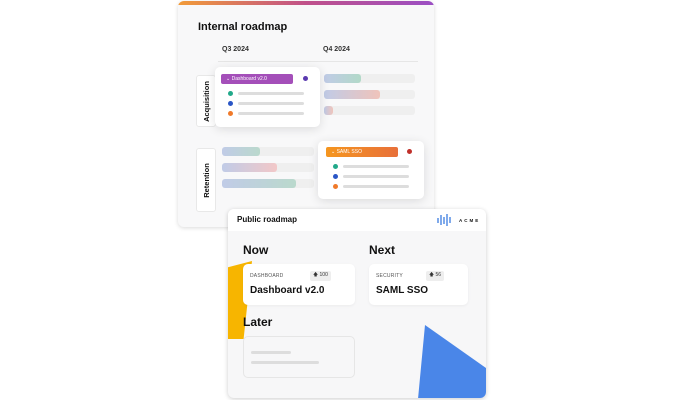 The image size is (700, 400). I want to click on row-acquisition: Acquisition, so click(206, 101).